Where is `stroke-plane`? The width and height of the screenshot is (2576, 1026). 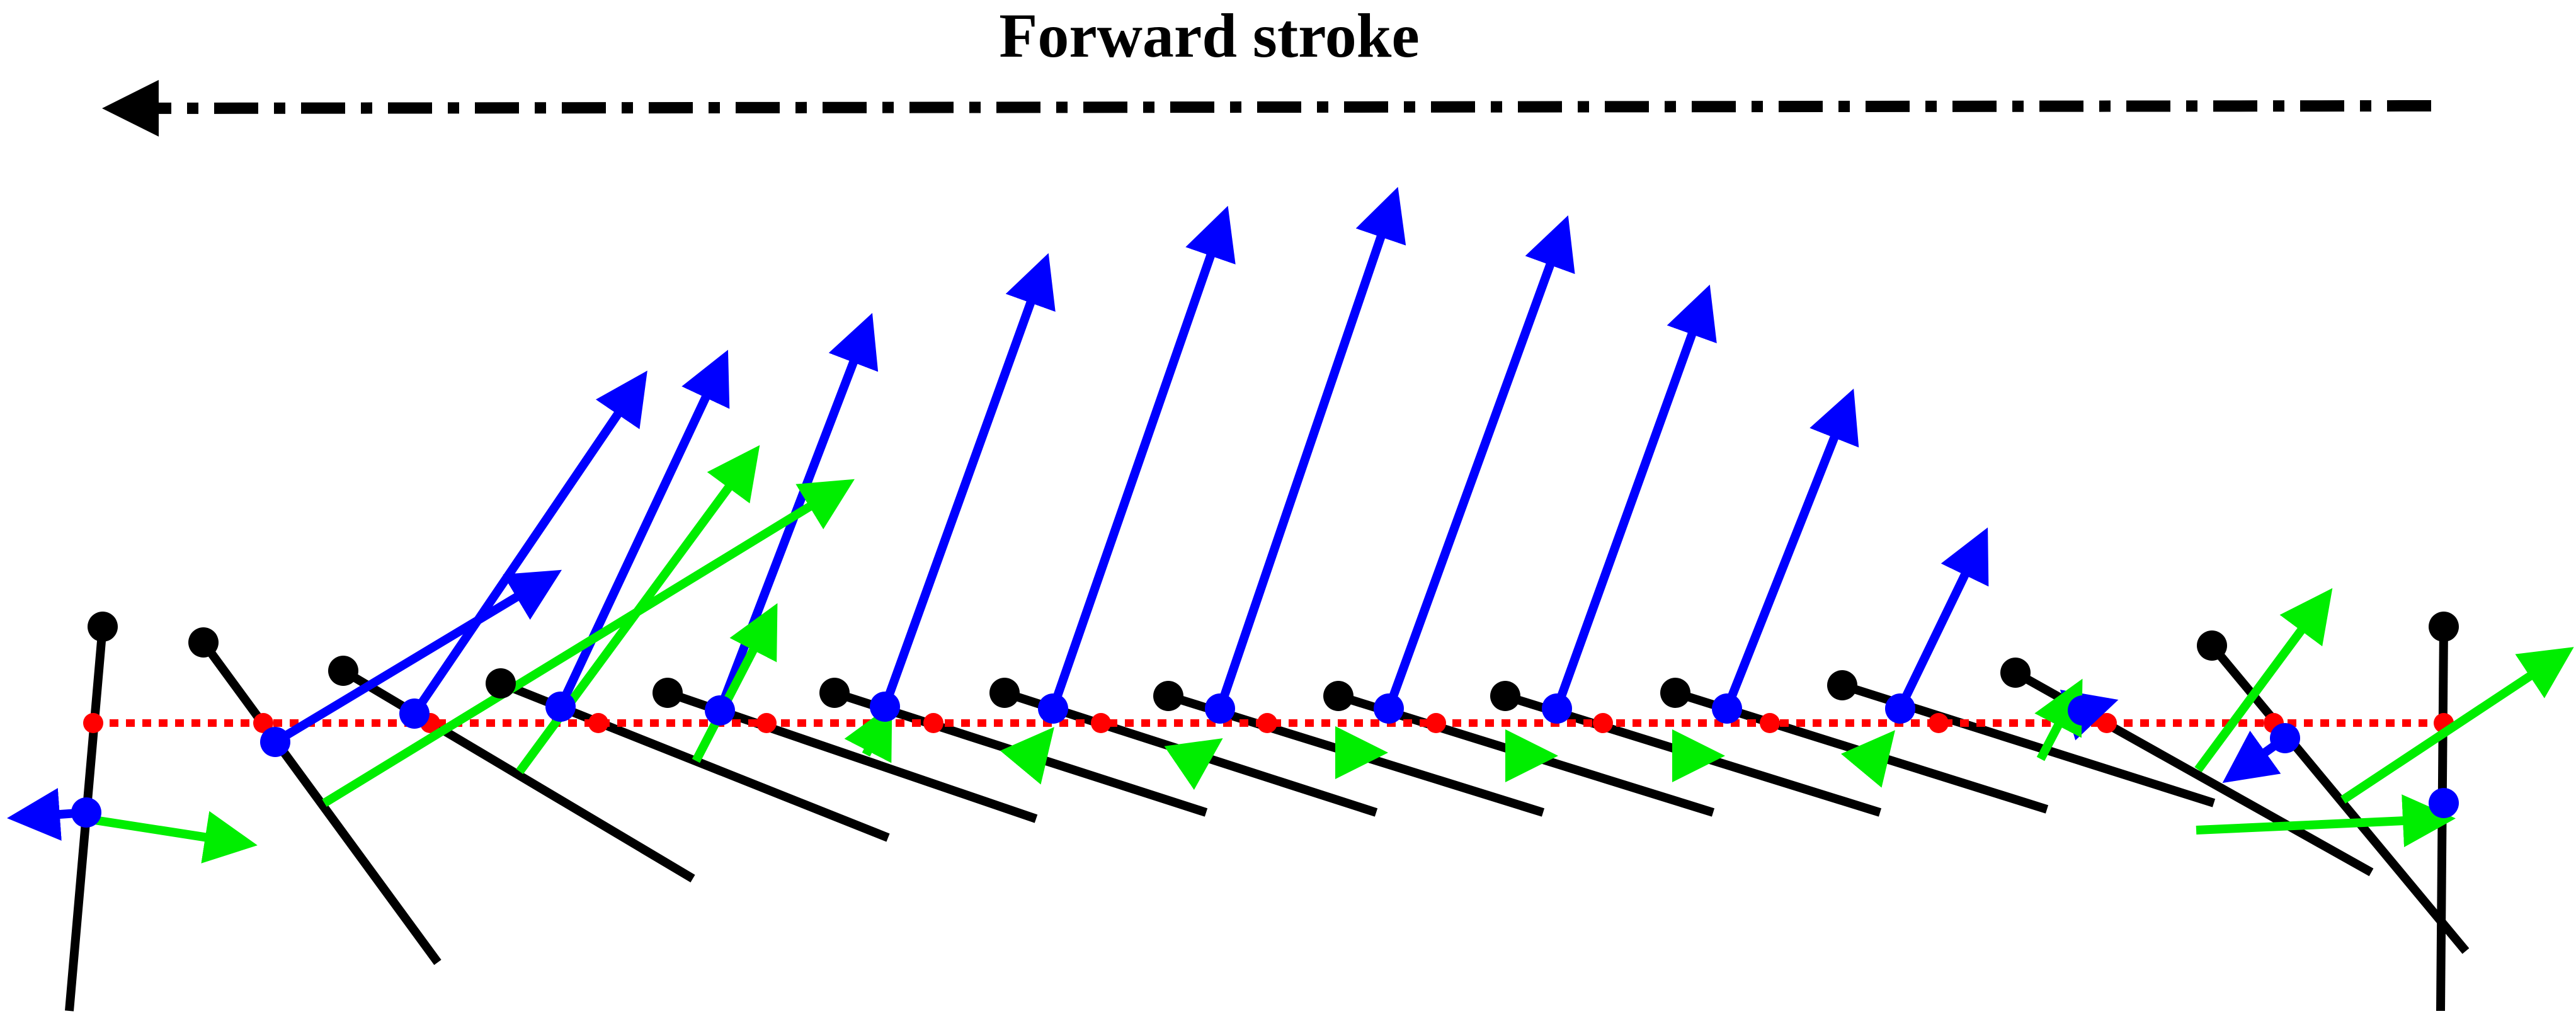 stroke-plane is located at coordinates (1268, 723).